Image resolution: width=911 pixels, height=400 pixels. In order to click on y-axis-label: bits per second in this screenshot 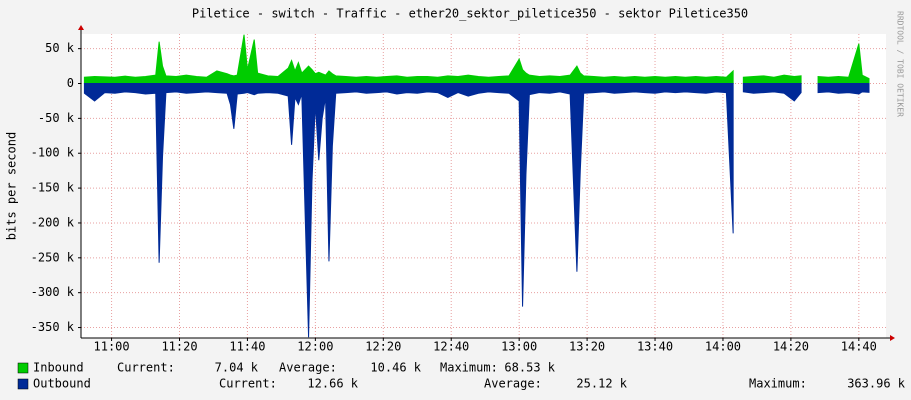, I will do `click(12, 186)`.